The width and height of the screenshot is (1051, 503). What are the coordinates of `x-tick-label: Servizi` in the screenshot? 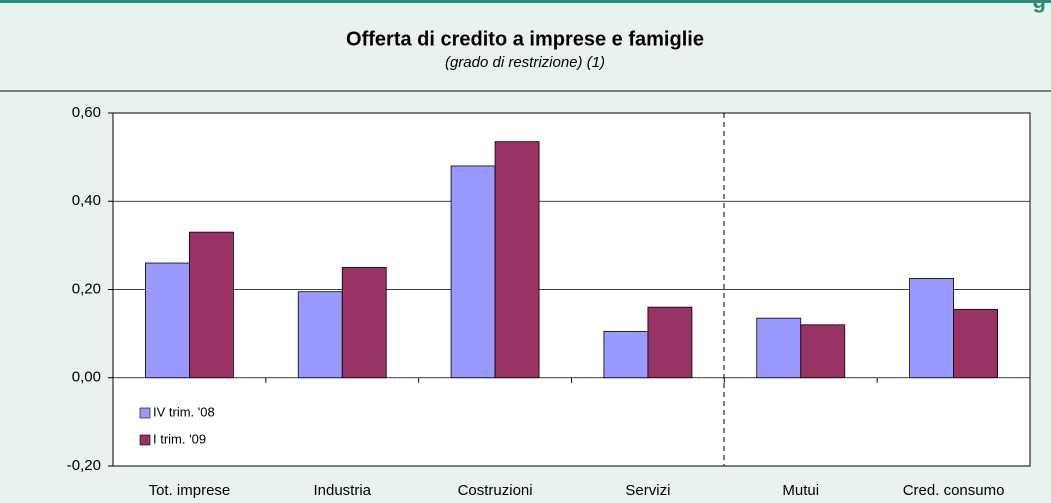 It's located at (647, 490).